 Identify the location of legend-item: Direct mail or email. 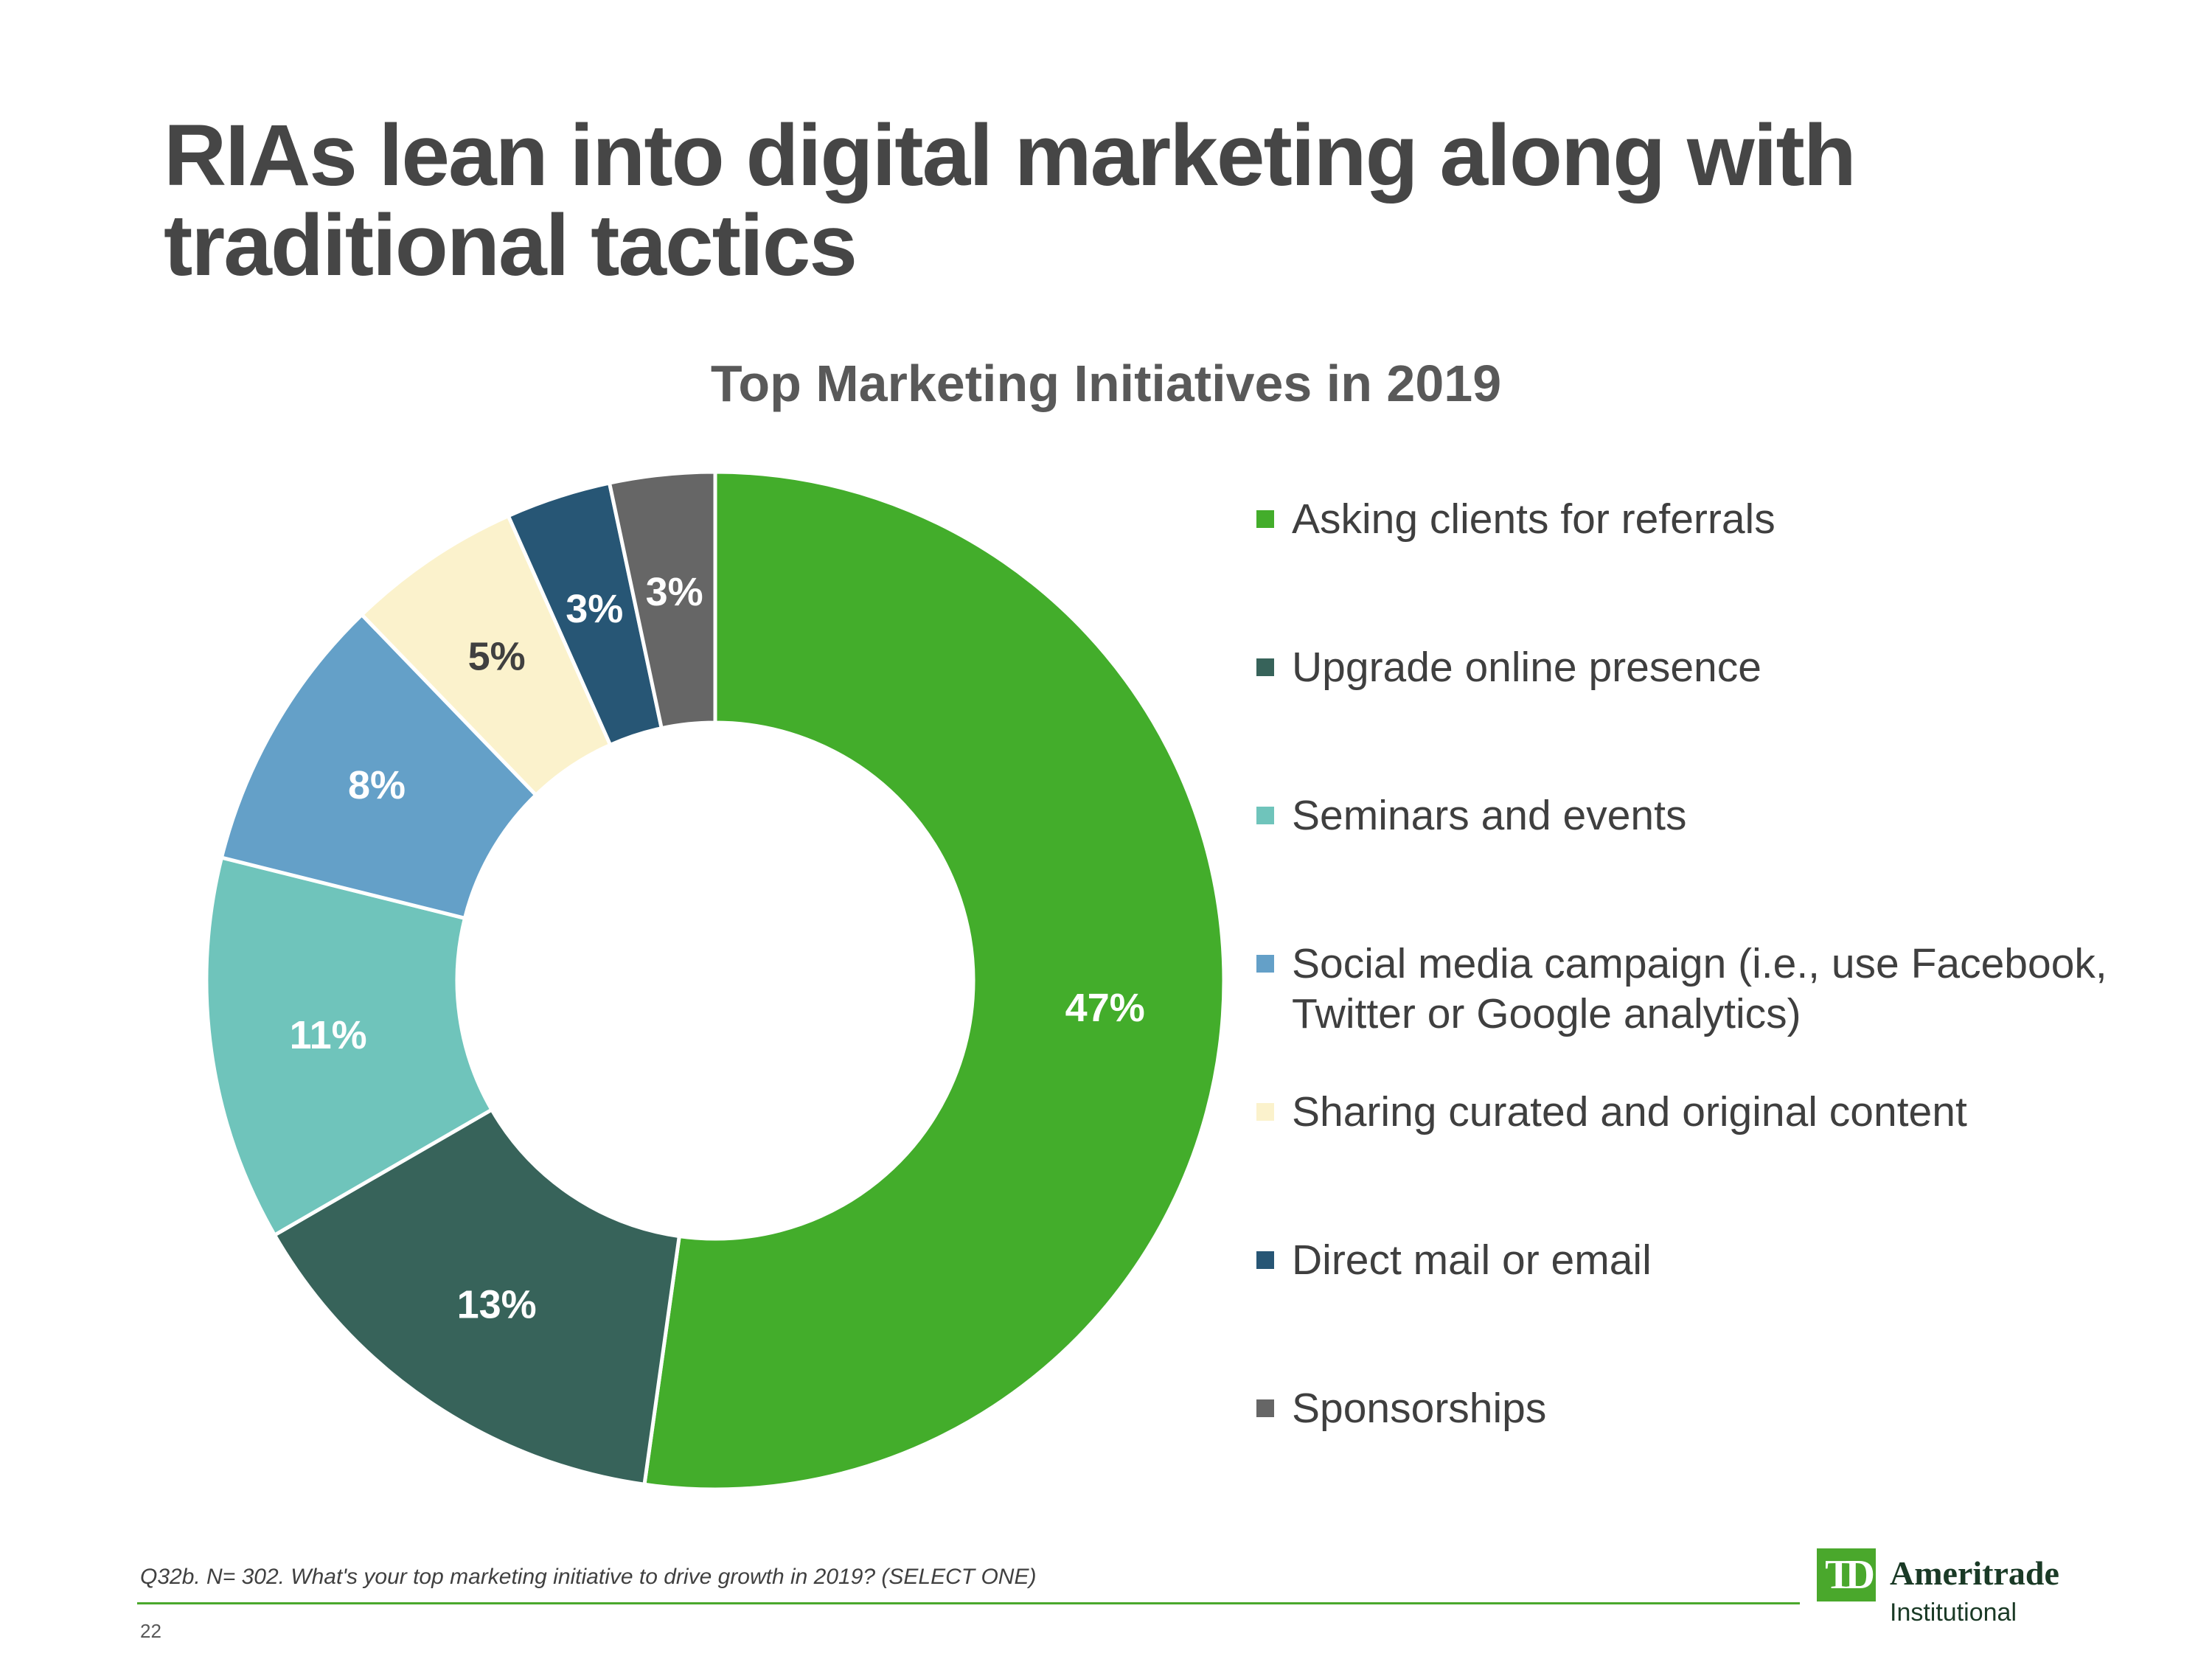
(1698, 1260).